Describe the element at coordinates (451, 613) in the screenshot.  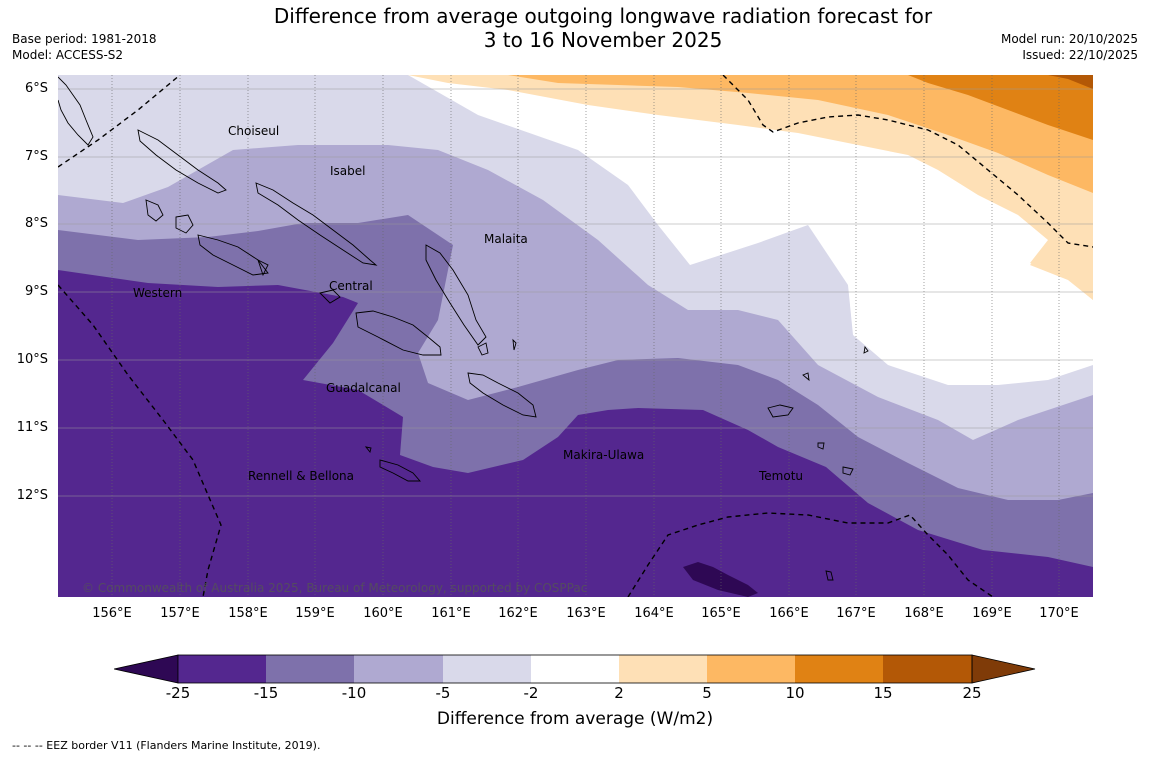
I see `lon-label: 161°E` at that location.